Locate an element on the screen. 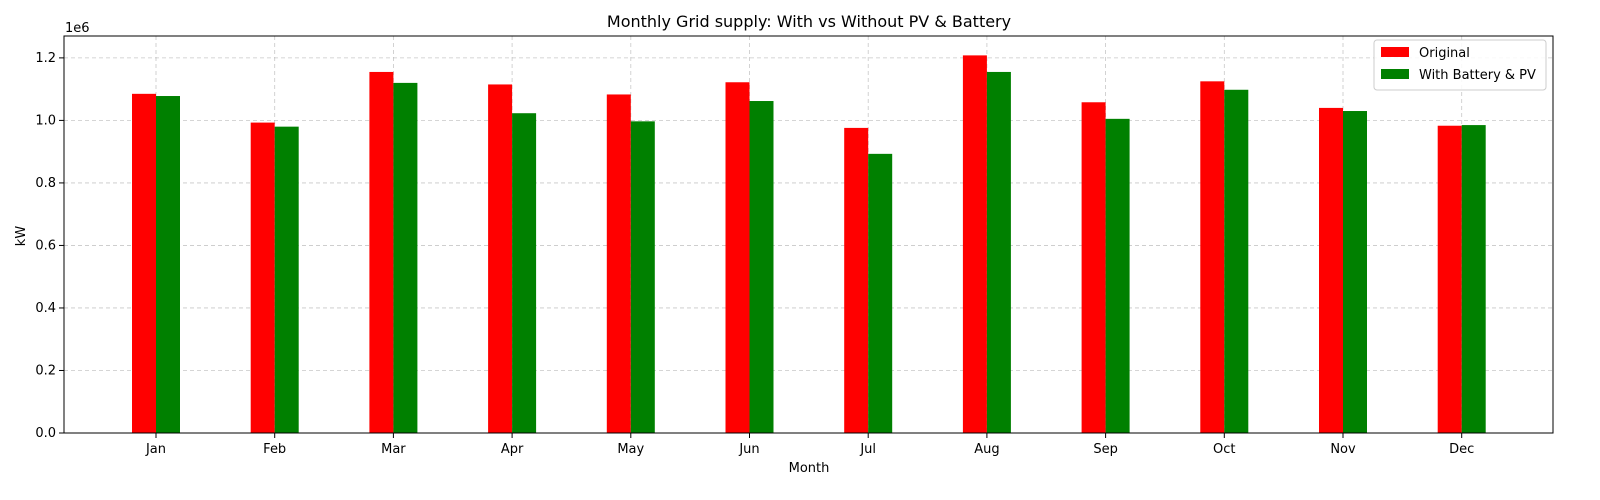 Image resolution: width=1600 pixels, height=500 pixels. x-tick-label-nov: Nov is located at coordinates (1343, 449).